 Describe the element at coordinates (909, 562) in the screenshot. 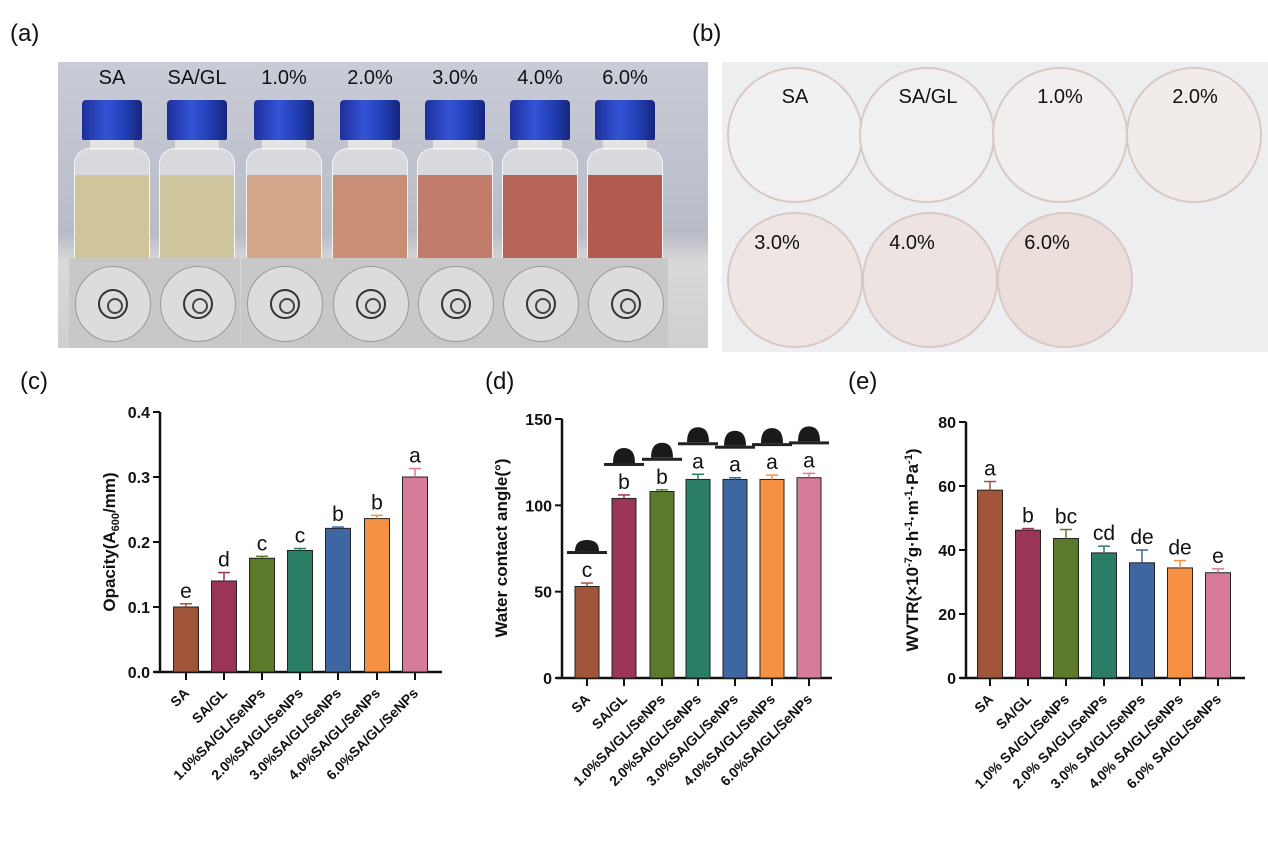

I see `y-label-superscript: -7` at that location.